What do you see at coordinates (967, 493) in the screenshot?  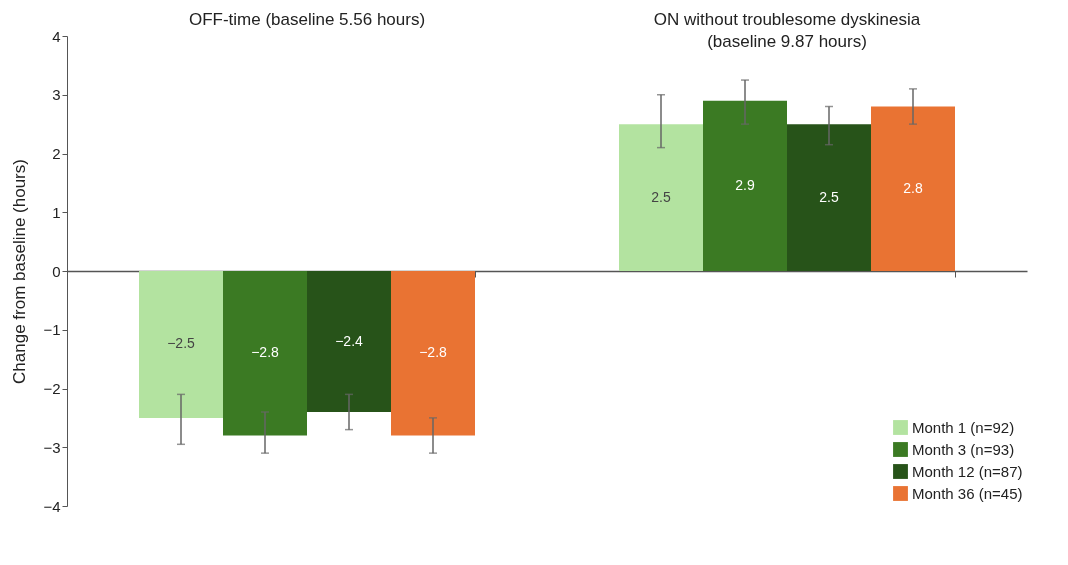 I see `legend-label: Month 36 (n=45)` at bounding box center [967, 493].